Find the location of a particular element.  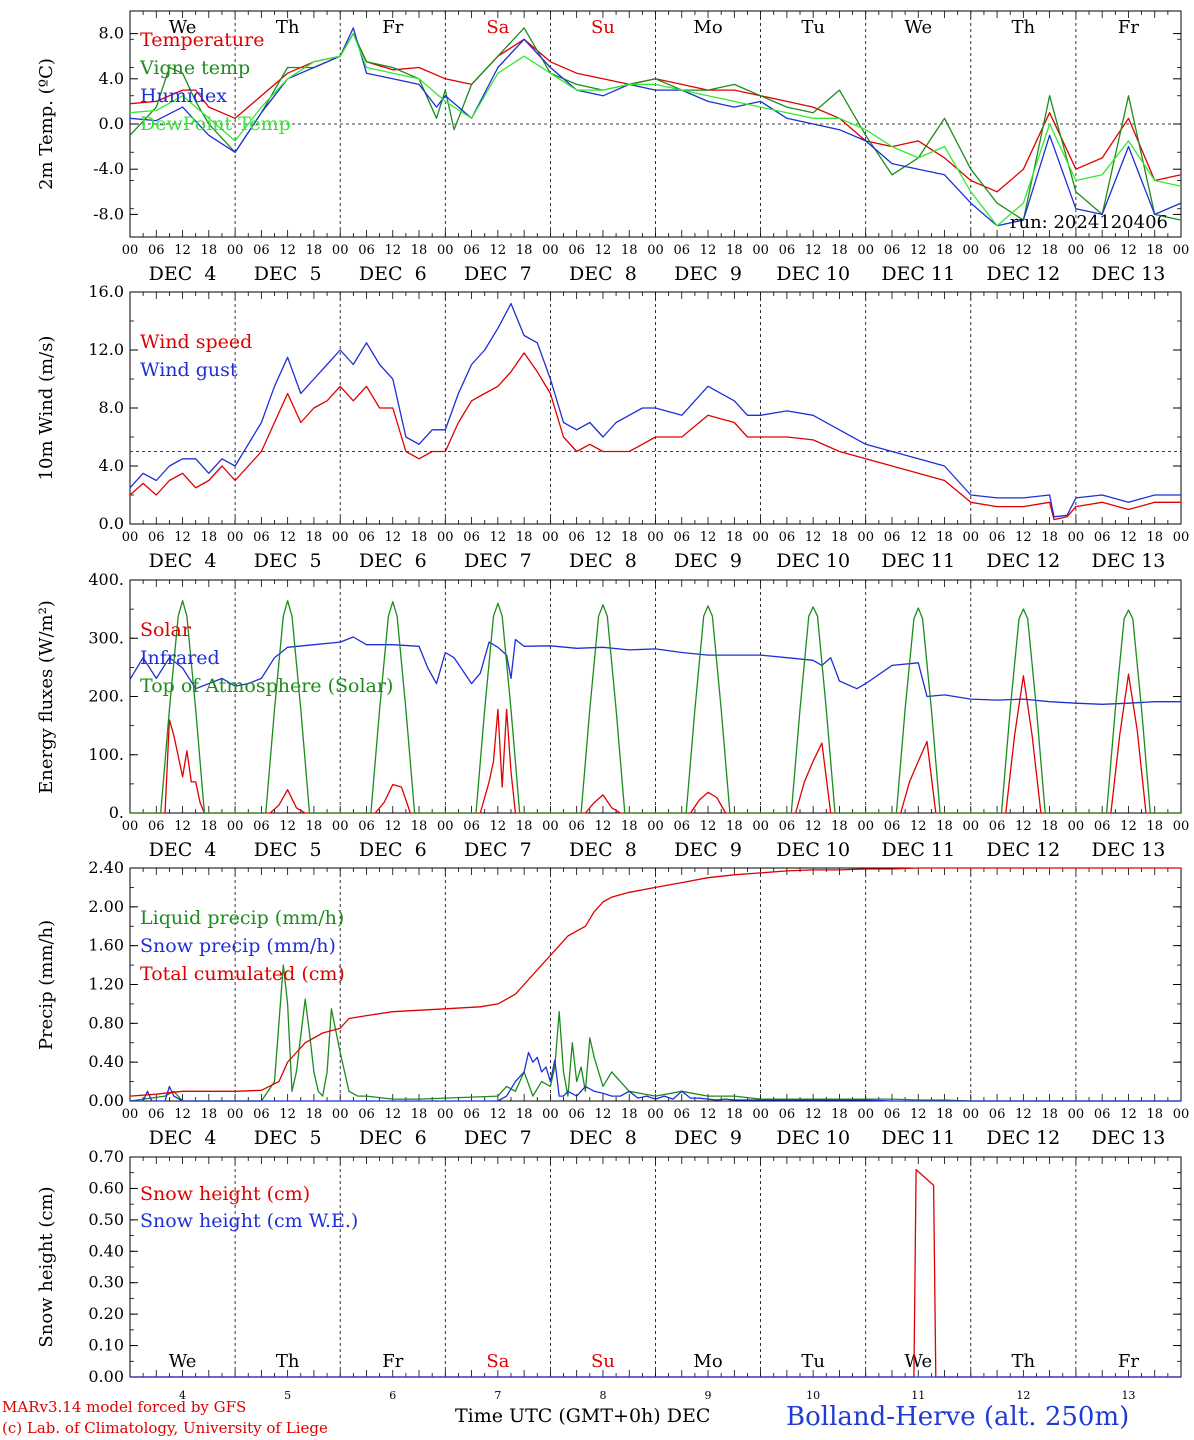

day-number-label: 11 is located at coordinates (918, 1395).